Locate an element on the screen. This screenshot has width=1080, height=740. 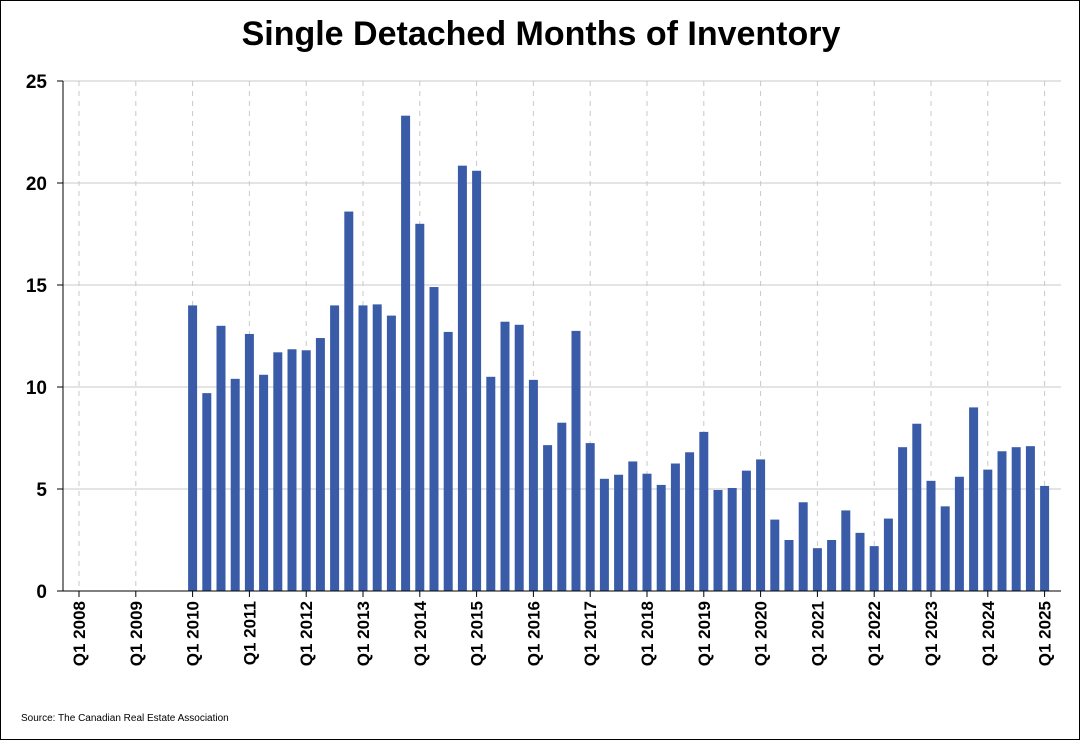
x-tick-label: Q1 2020 is located at coordinates (761, 633).